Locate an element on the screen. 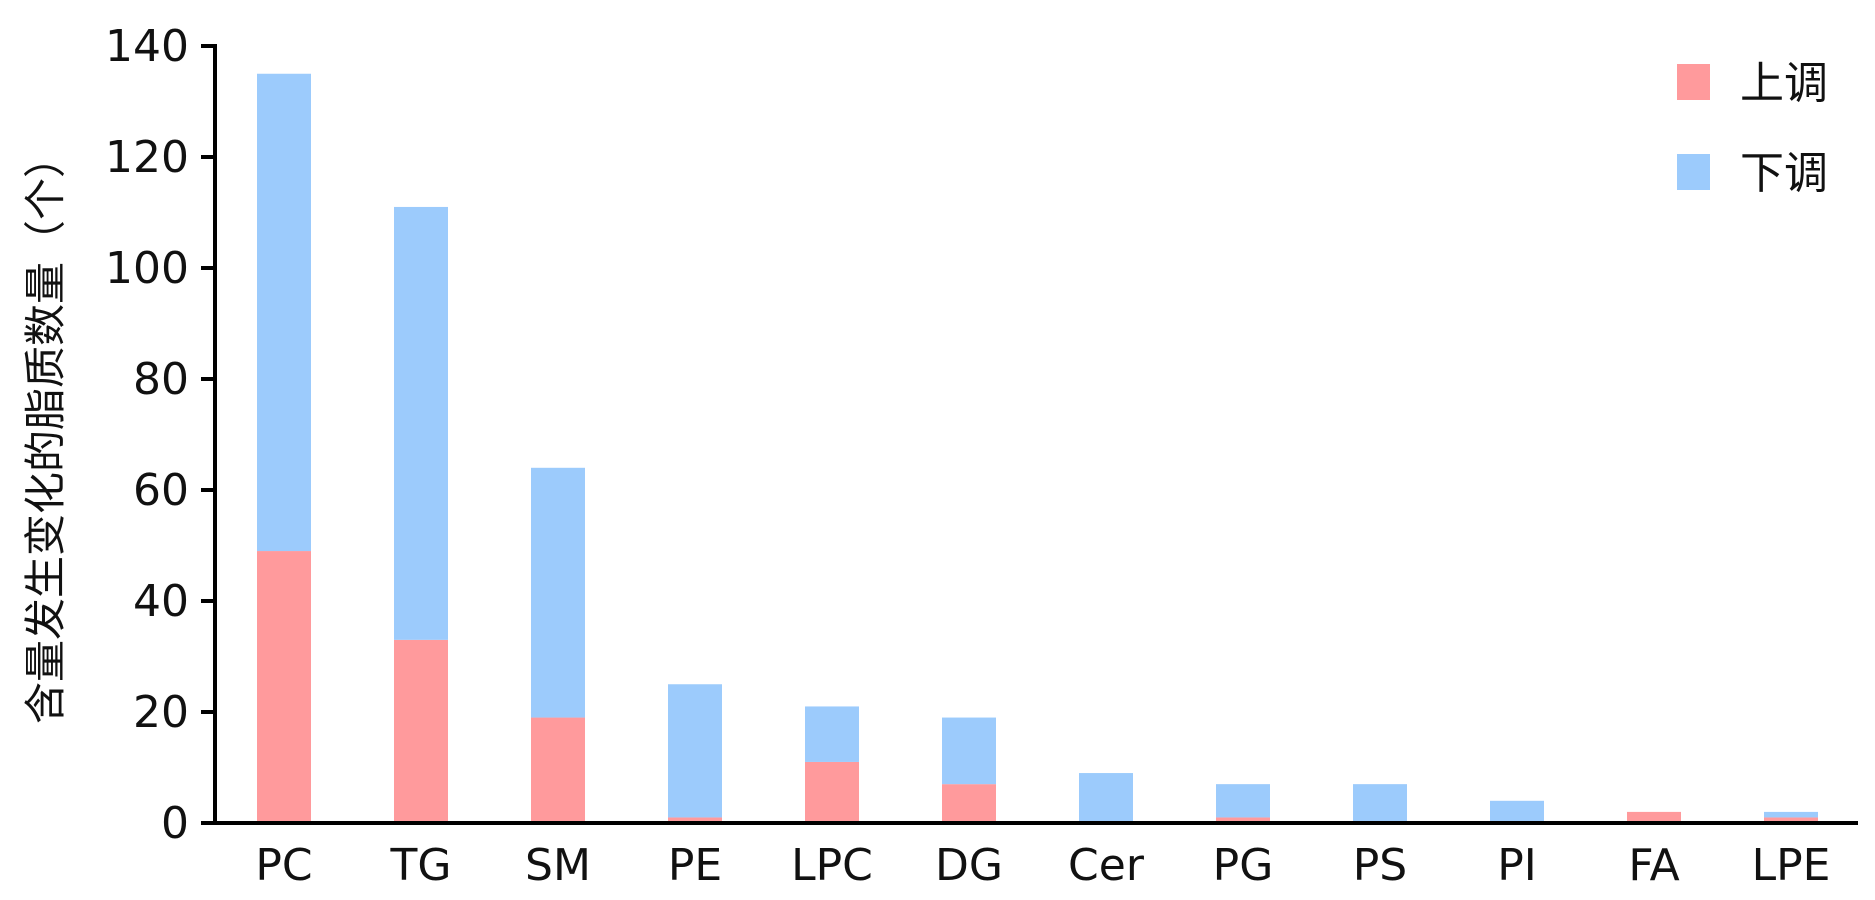  x-label-pi: PI is located at coordinates (1517, 865).